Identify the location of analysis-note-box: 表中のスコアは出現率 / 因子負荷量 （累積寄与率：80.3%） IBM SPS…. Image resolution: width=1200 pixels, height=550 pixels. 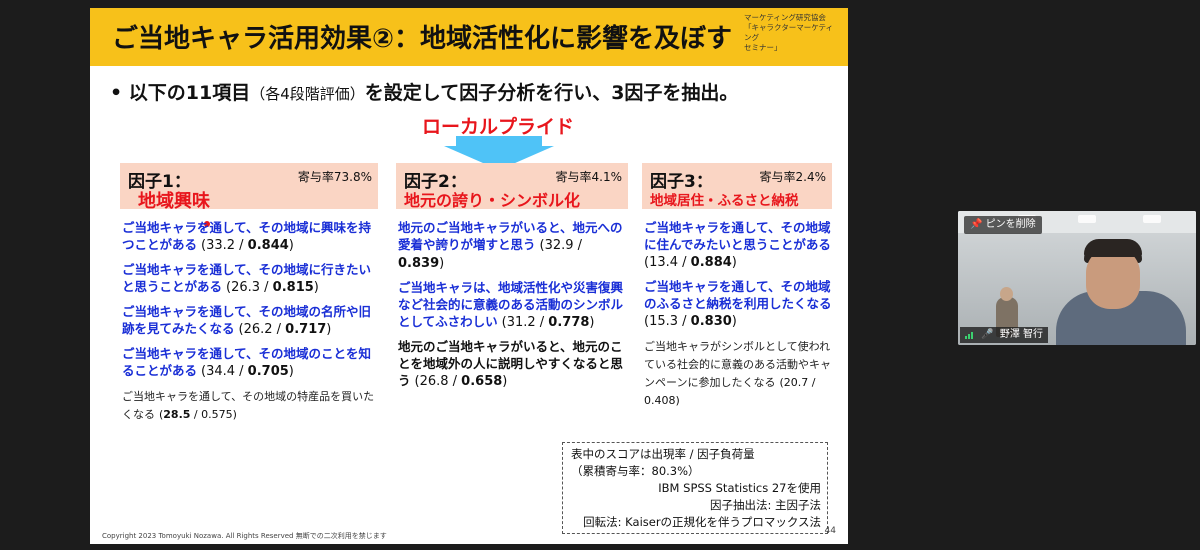
(695, 488).